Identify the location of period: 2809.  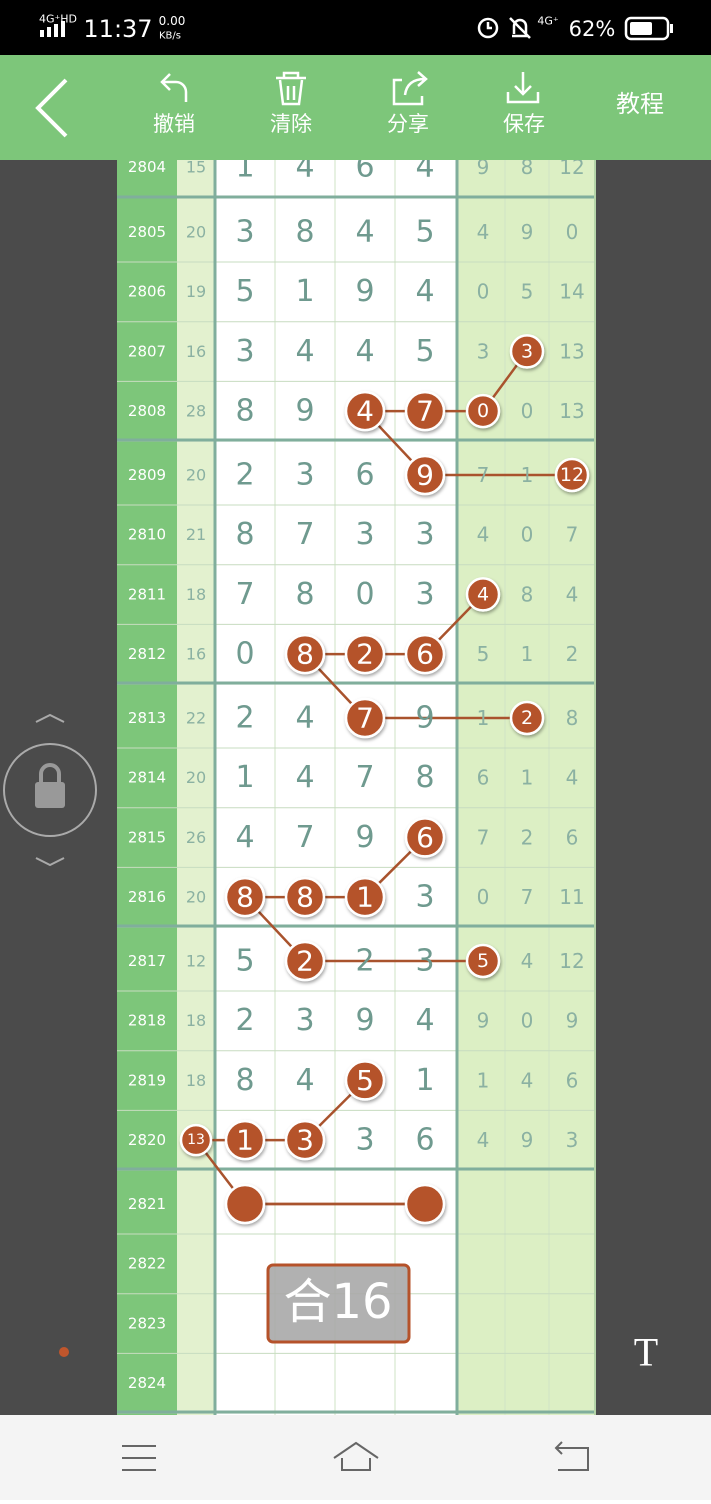
(147, 475).